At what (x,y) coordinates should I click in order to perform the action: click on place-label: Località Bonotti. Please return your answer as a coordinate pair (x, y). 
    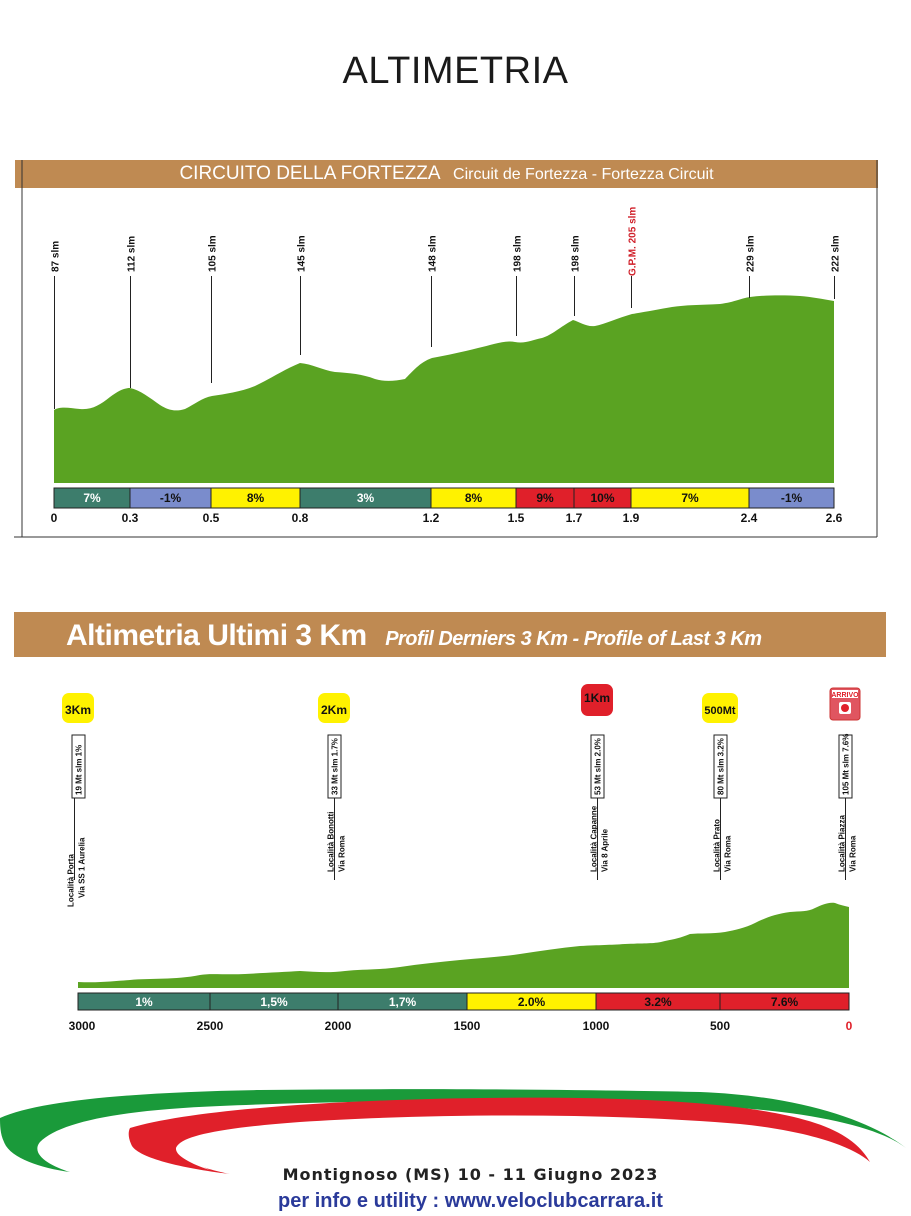
    Looking at the image, I should click on (331, 842).